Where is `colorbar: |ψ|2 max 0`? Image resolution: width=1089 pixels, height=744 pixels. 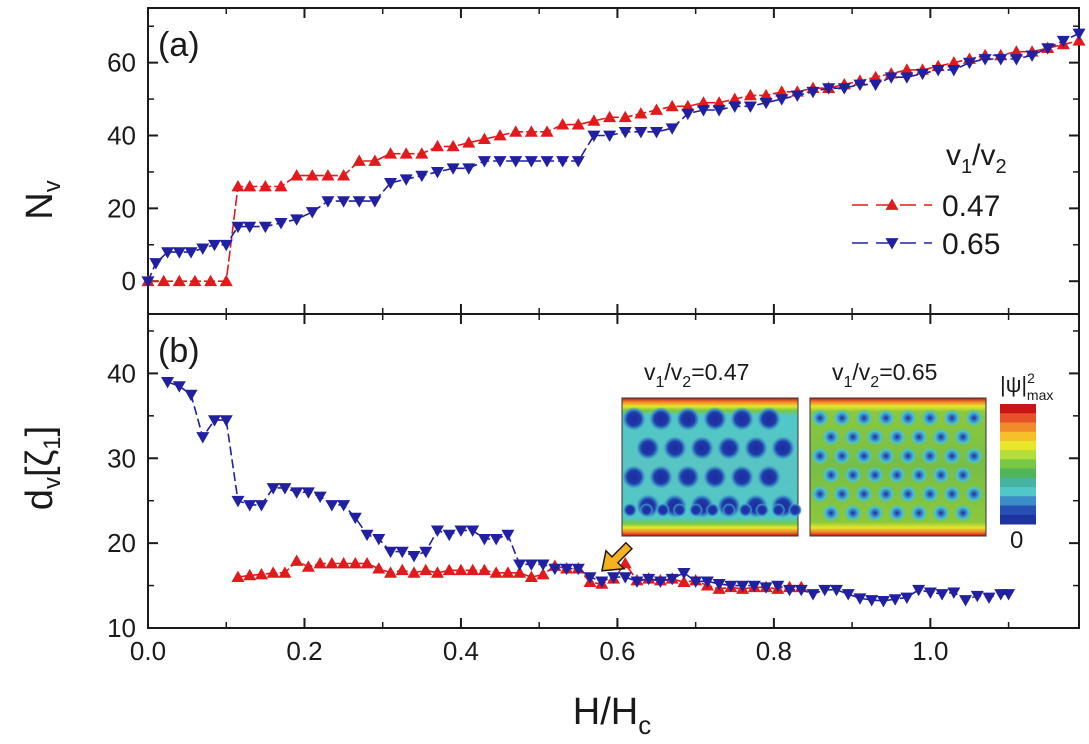
colorbar: |ψ|2 max 0 is located at coordinates (1026, 462).